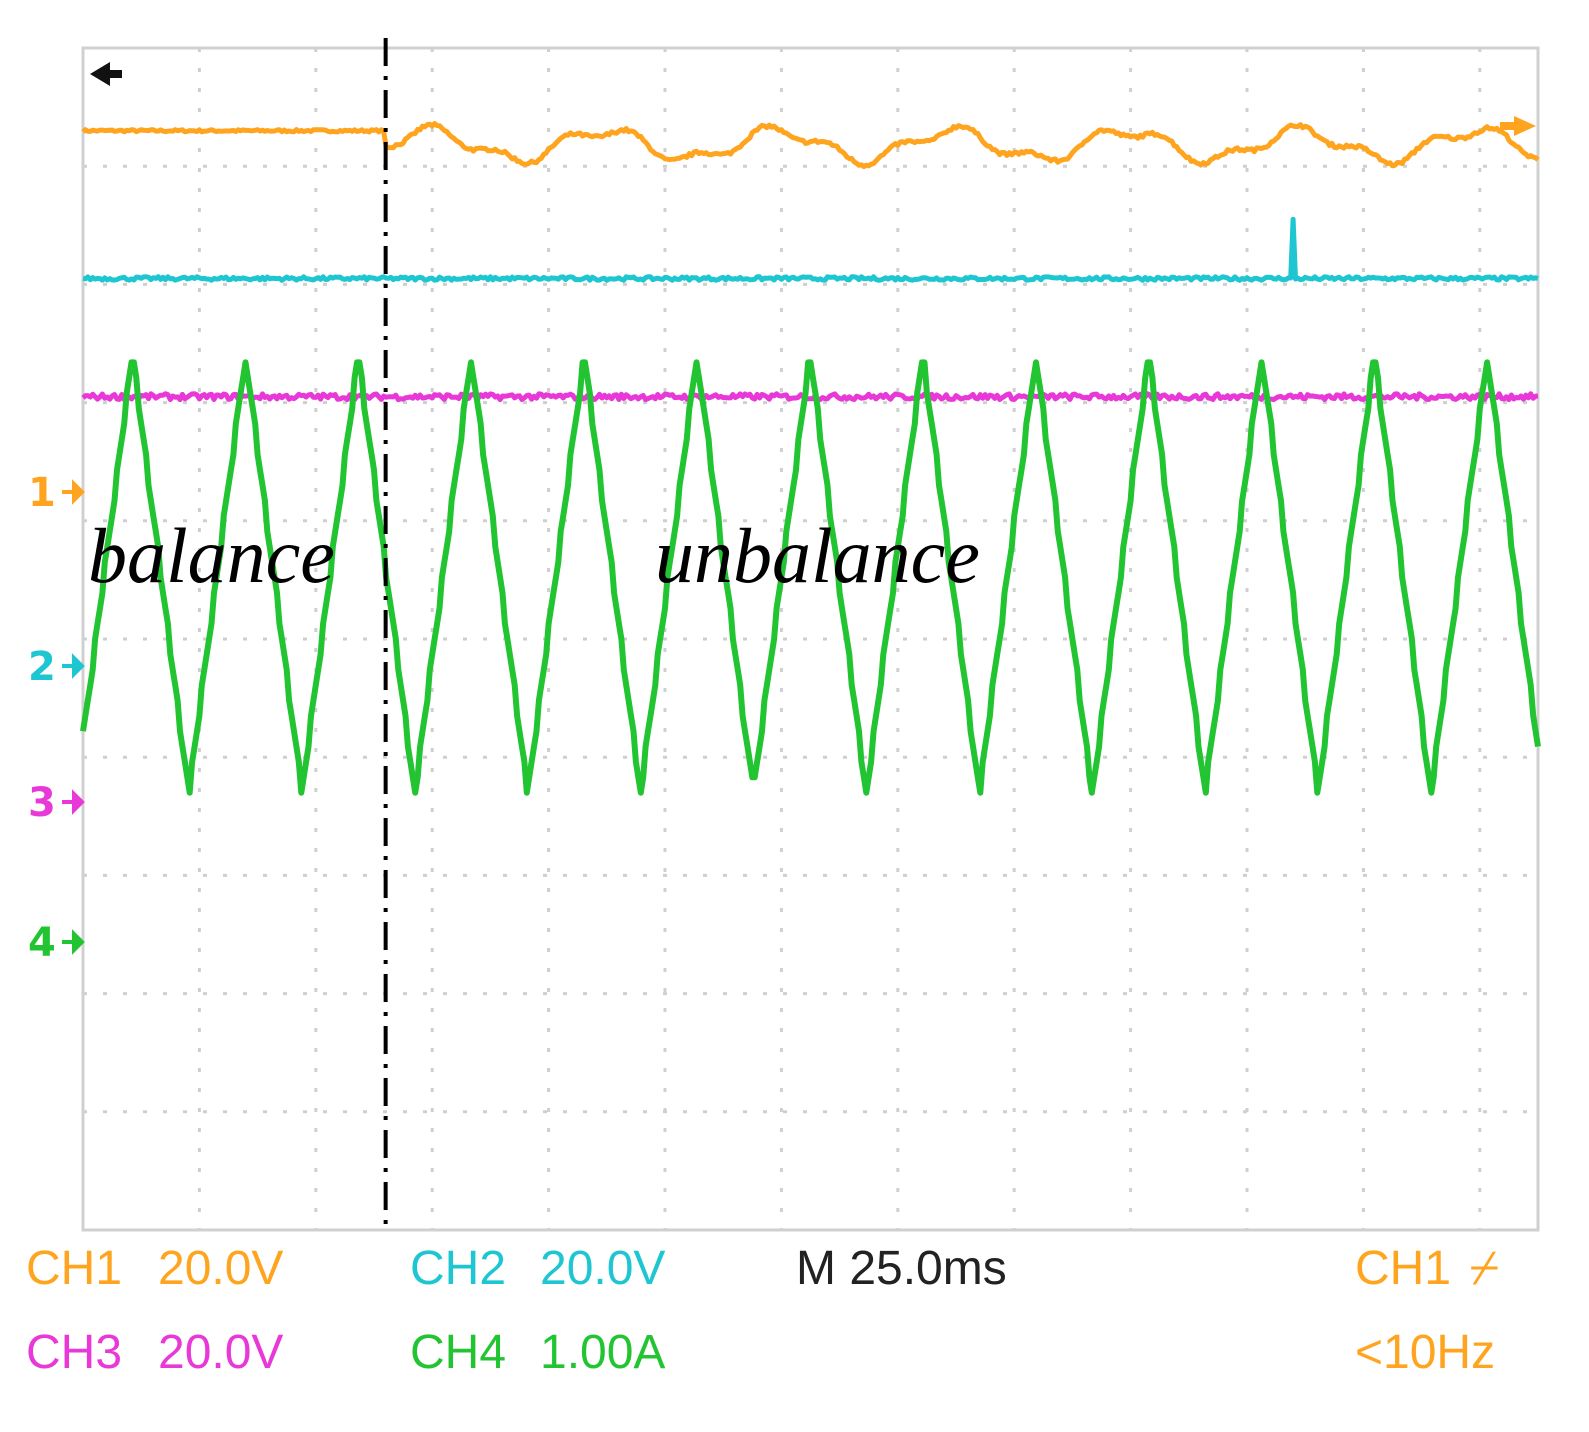  Describe the element at coordinates (458, 1268) in the screenshot. I see `ch2-label: CH2` at that location.